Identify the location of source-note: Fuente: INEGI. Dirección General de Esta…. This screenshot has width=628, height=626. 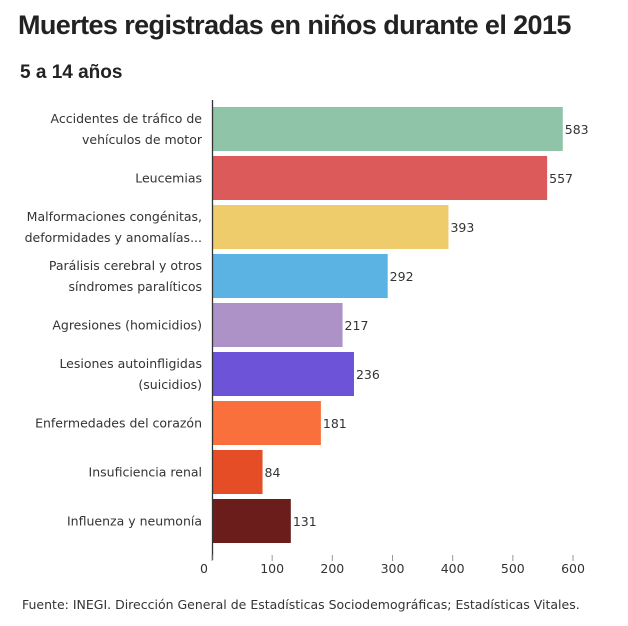
(301, 604).